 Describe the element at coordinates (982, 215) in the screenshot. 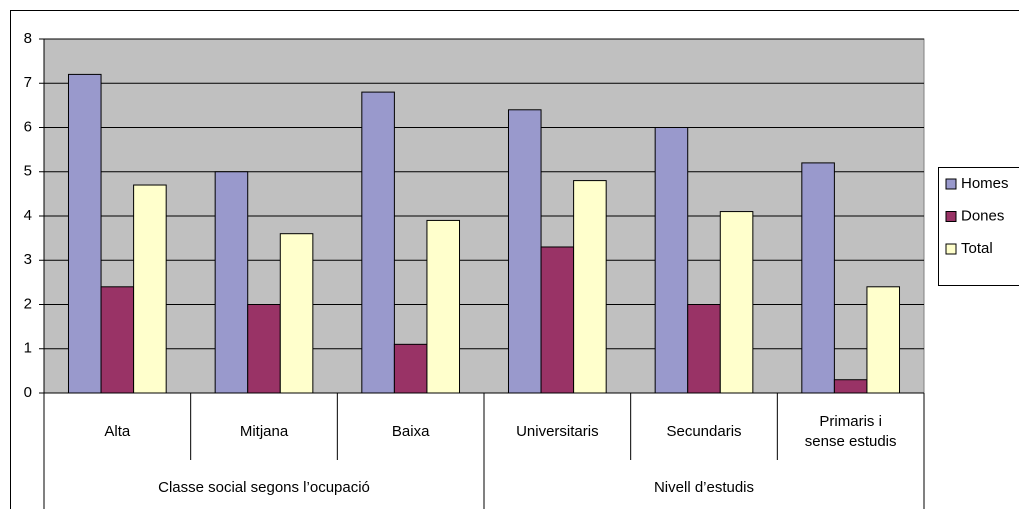

I see `legend-label: Dones` at that location.